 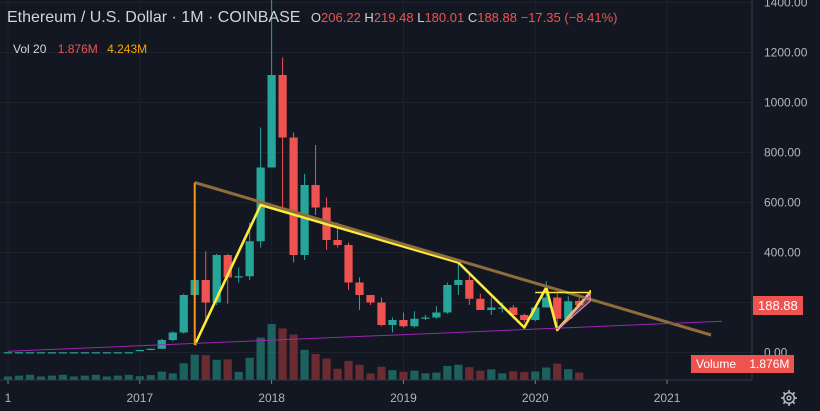 What do you see at coordinates (316, 17) in the screenshot?
I see `open-label: O` at bounding box center [316, 17].